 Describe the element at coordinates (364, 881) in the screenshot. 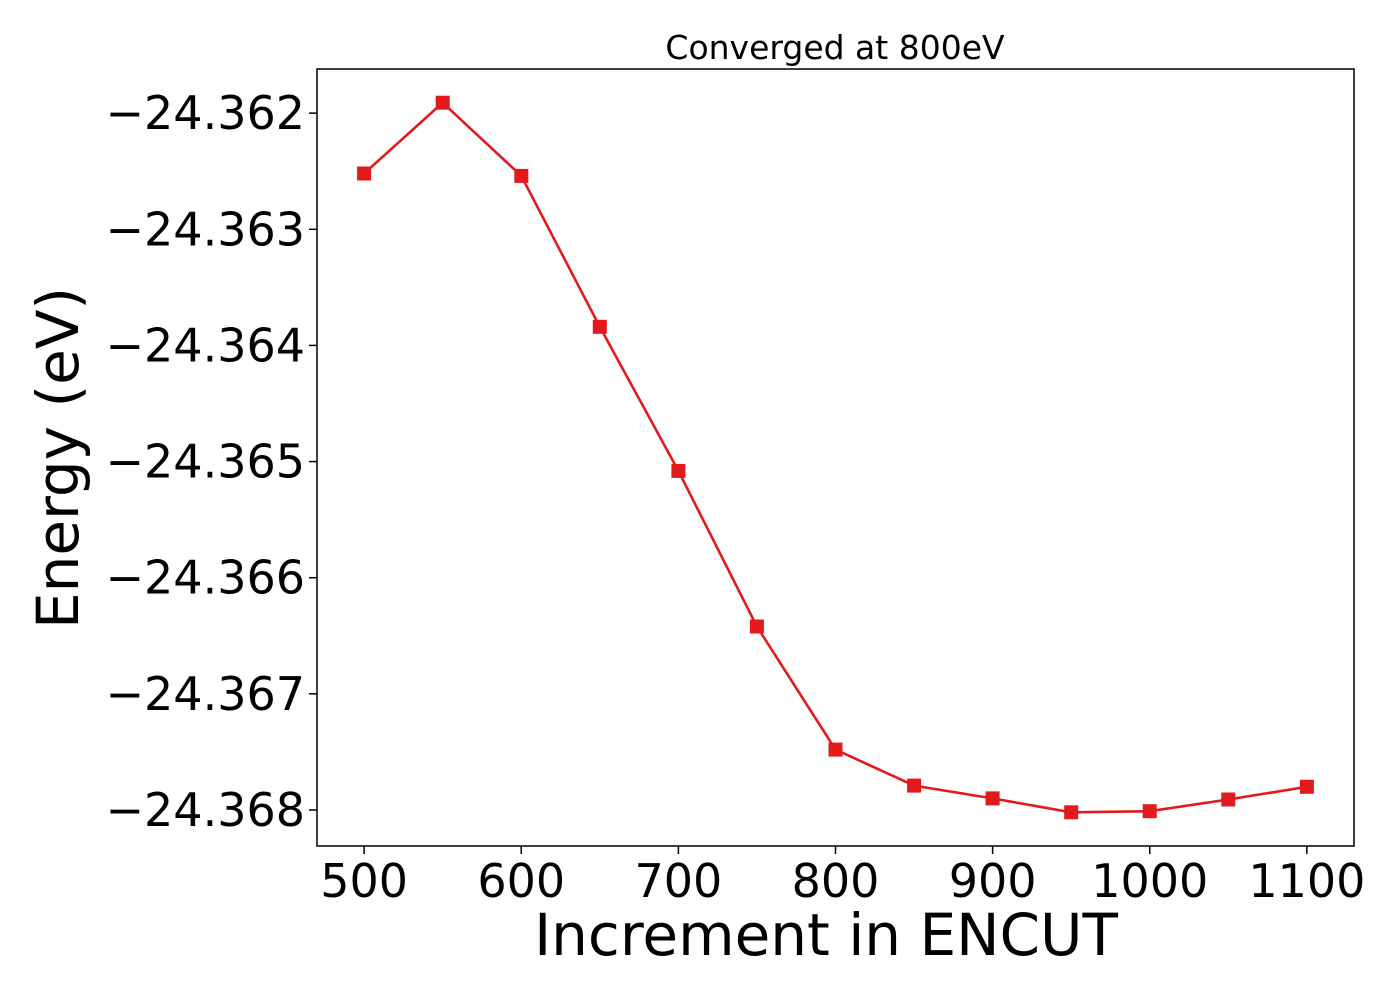

I see `x-tick-label: 500` at that location.